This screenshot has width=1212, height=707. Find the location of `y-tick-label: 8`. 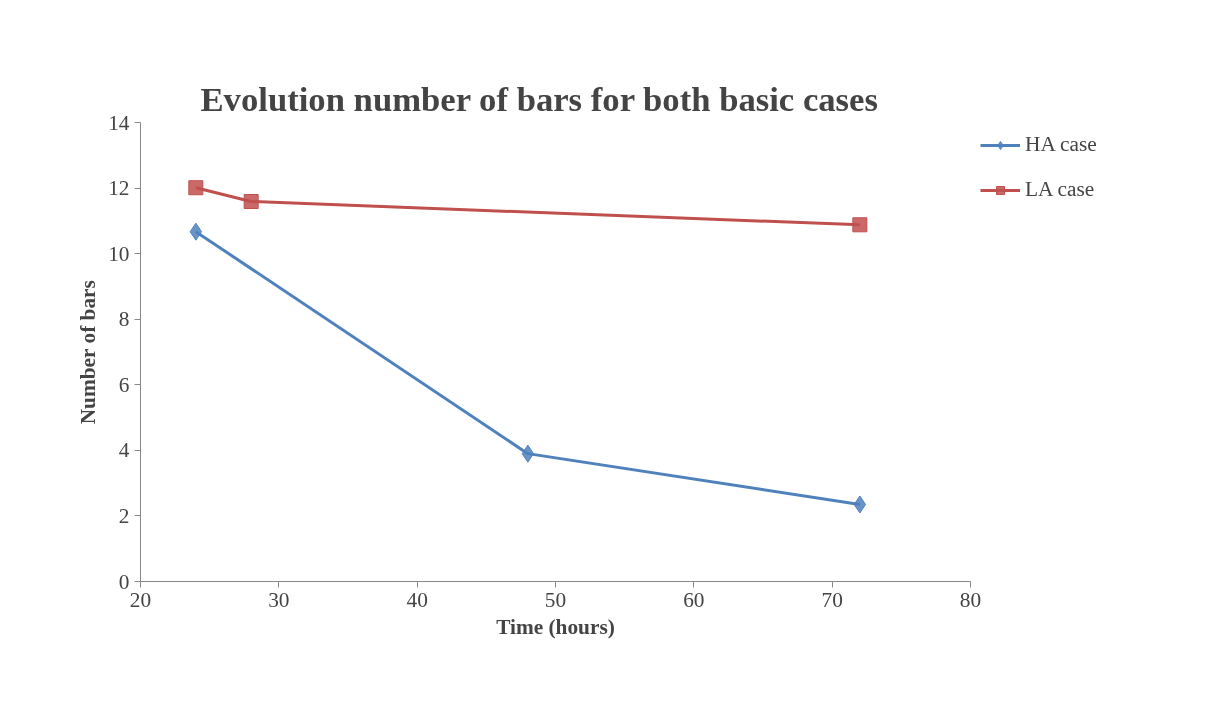

y-tick-label: 8 is located at coordinates (124, 319).